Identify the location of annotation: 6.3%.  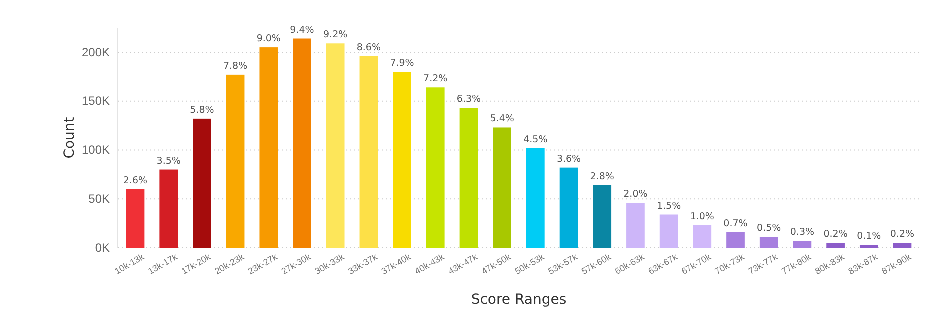
(469, 100).